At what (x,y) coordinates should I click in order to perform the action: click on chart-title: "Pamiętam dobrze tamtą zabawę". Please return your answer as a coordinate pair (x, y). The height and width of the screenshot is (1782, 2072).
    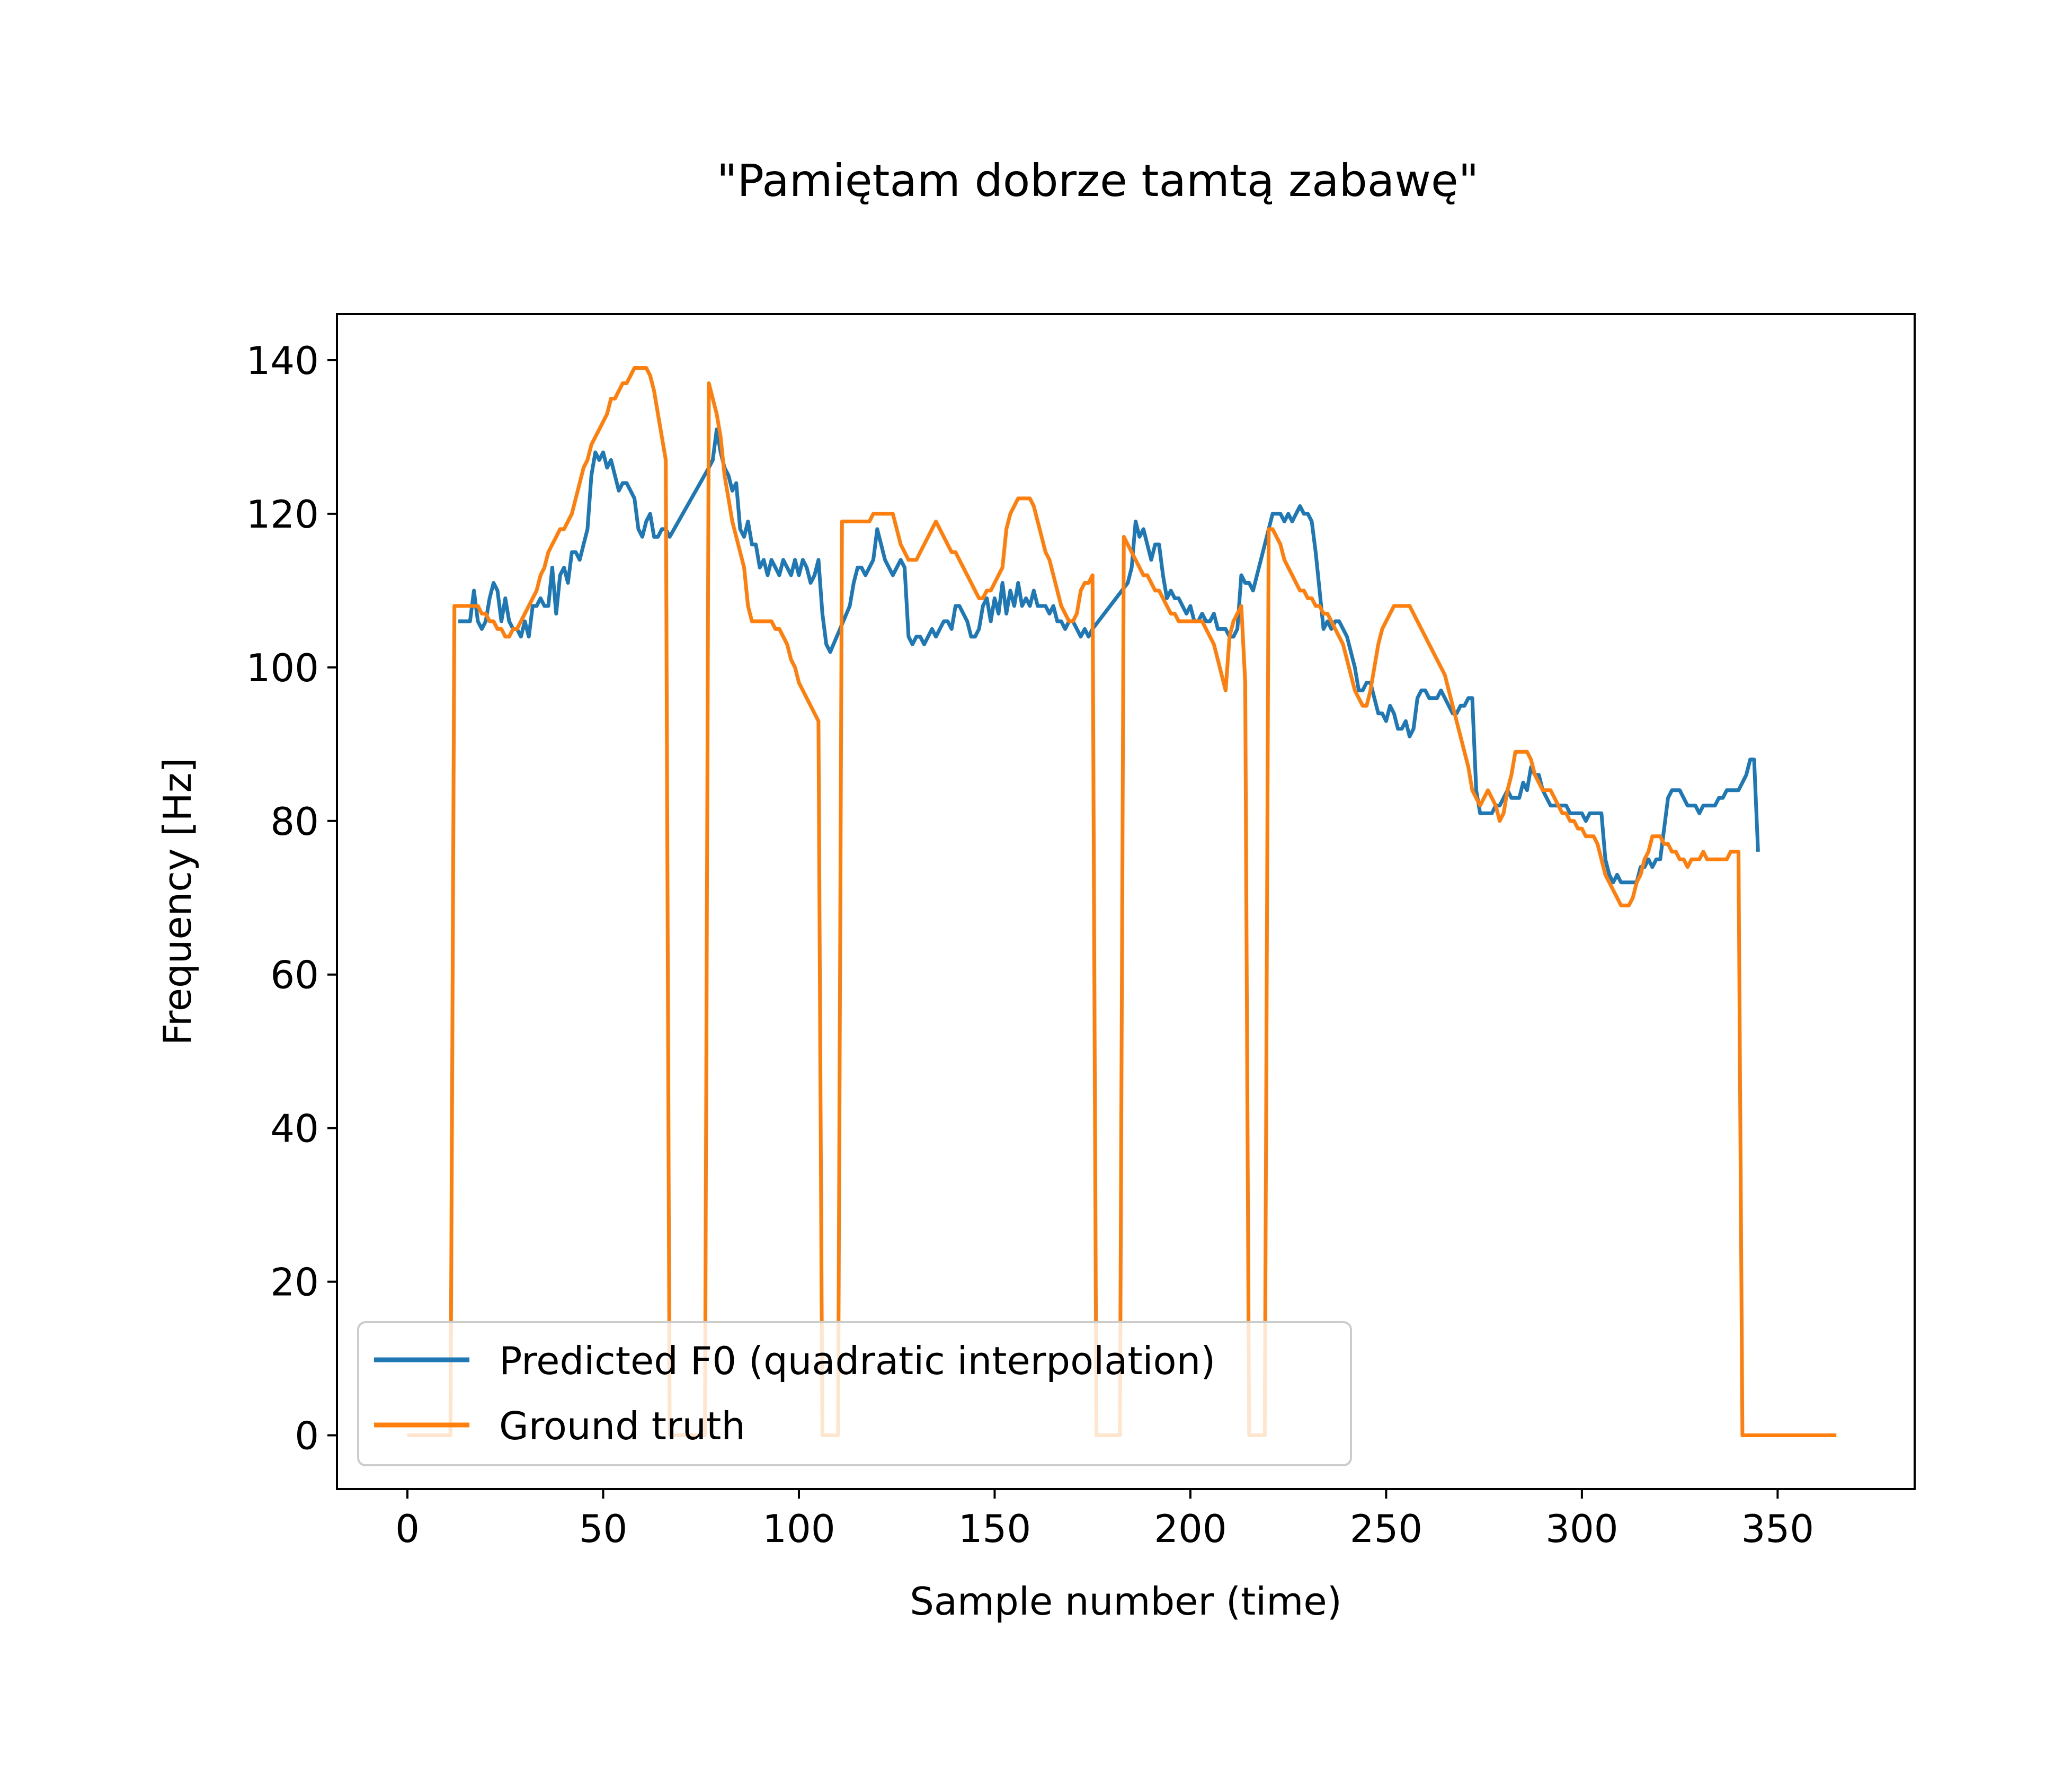
    Looking at the image, I should click on (1098, 181).